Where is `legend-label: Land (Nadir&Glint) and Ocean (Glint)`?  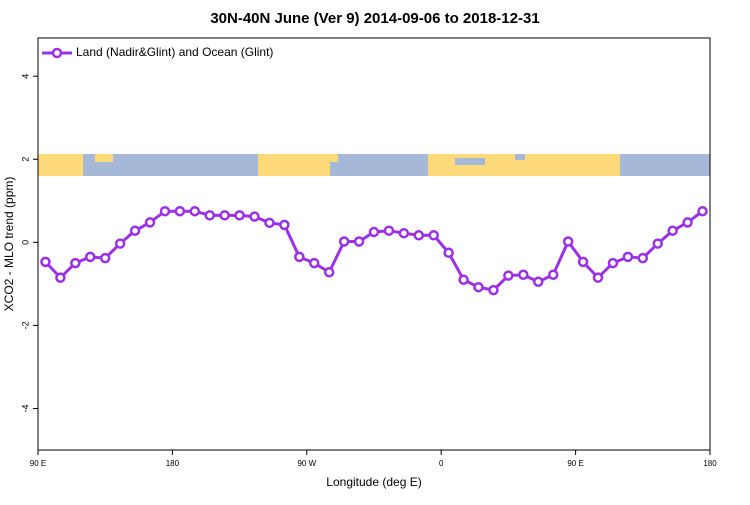
legend-label: Land (Nadir&Glint) and Ocean (Glint) is located at coordinates (174, 52).